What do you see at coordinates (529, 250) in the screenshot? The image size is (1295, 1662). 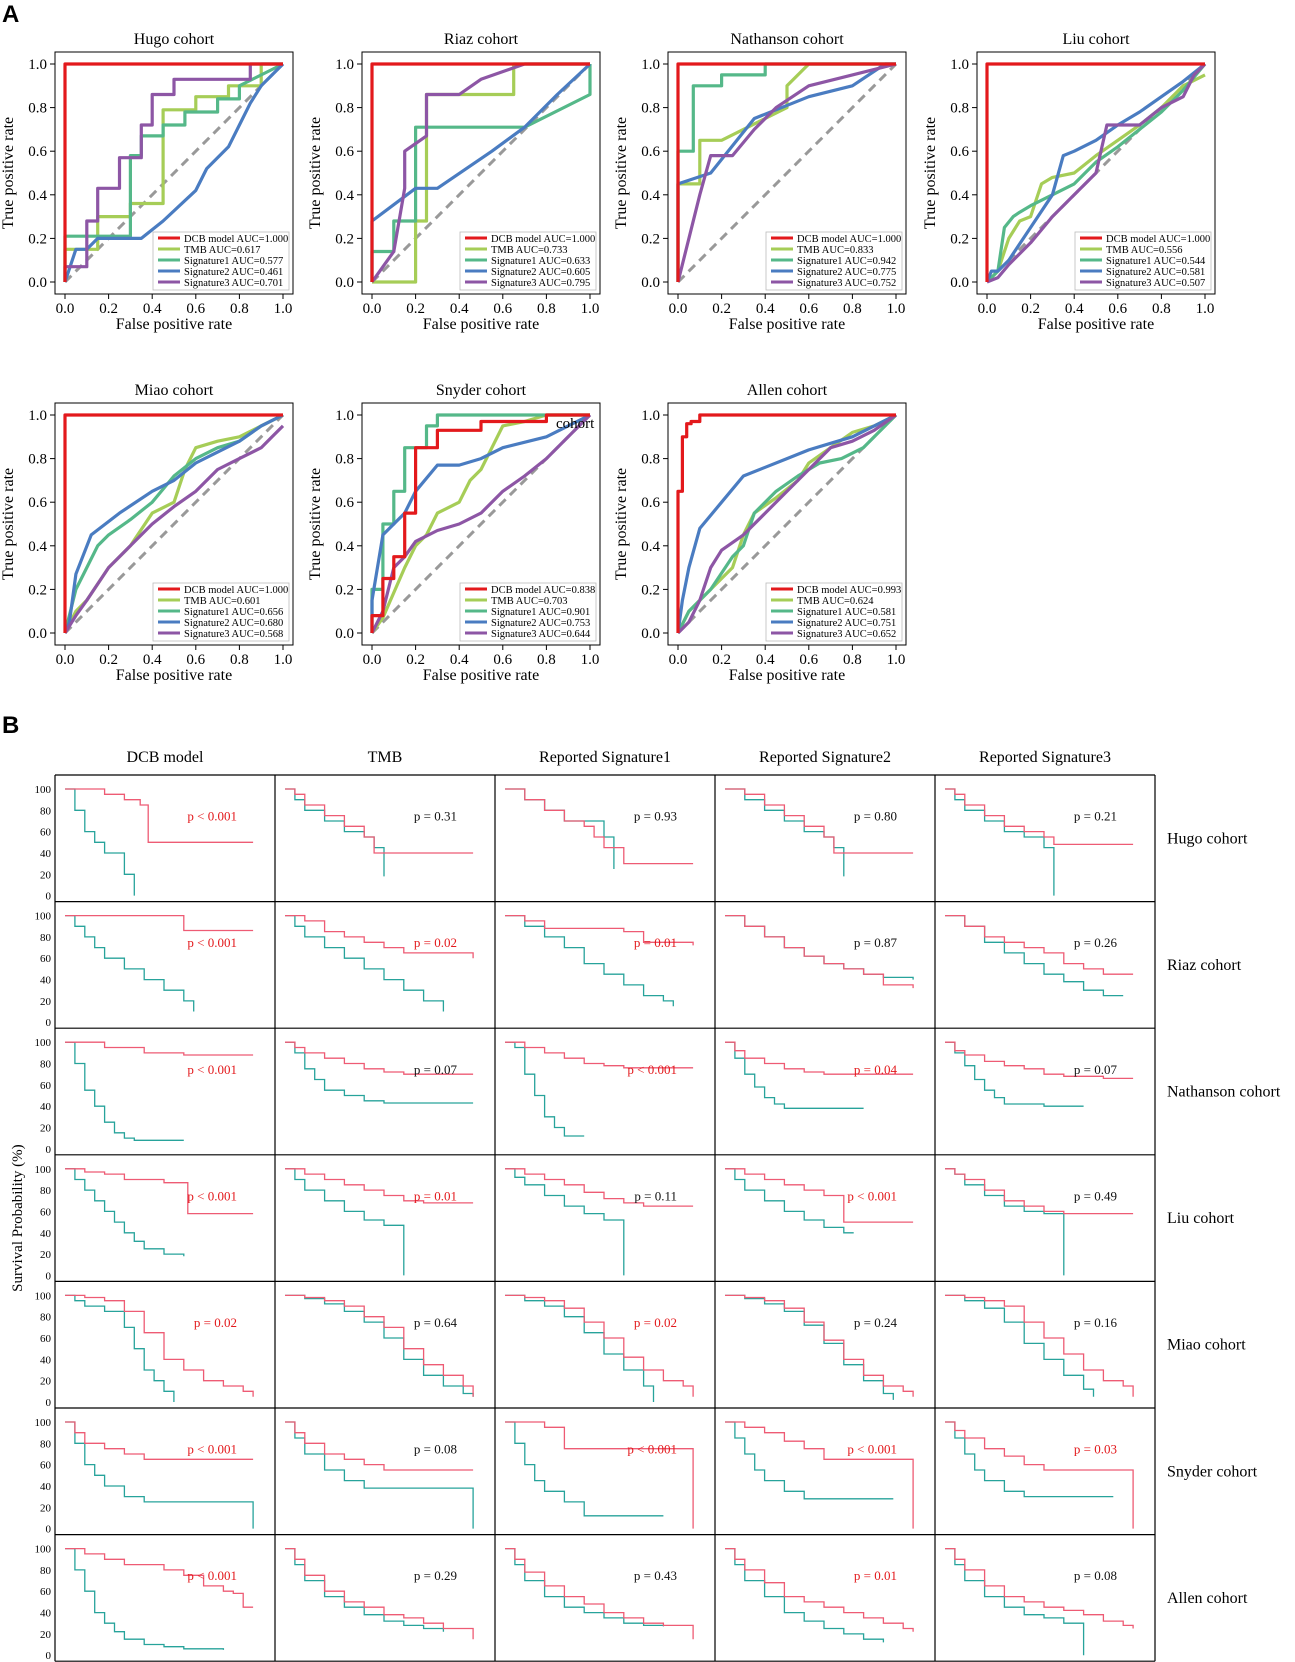 I see `legend-entry: TMB AUC=0.733` at bounding box center [529, 250].